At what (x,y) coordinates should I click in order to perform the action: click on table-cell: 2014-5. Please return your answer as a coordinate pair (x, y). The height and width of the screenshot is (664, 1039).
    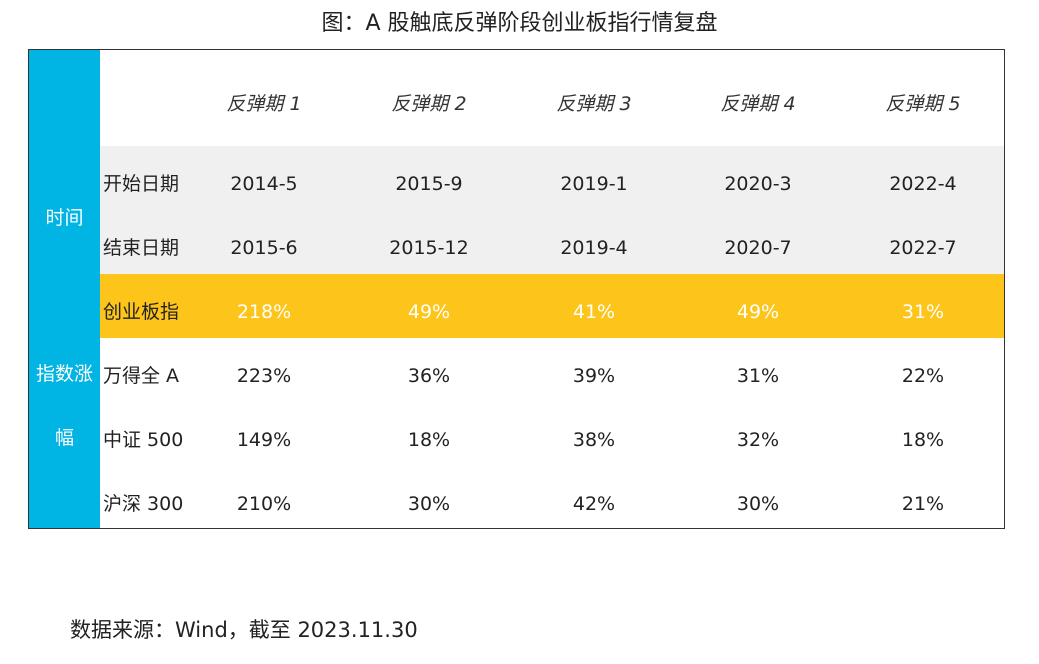
    Looking at the image, I should click on (264, 184).